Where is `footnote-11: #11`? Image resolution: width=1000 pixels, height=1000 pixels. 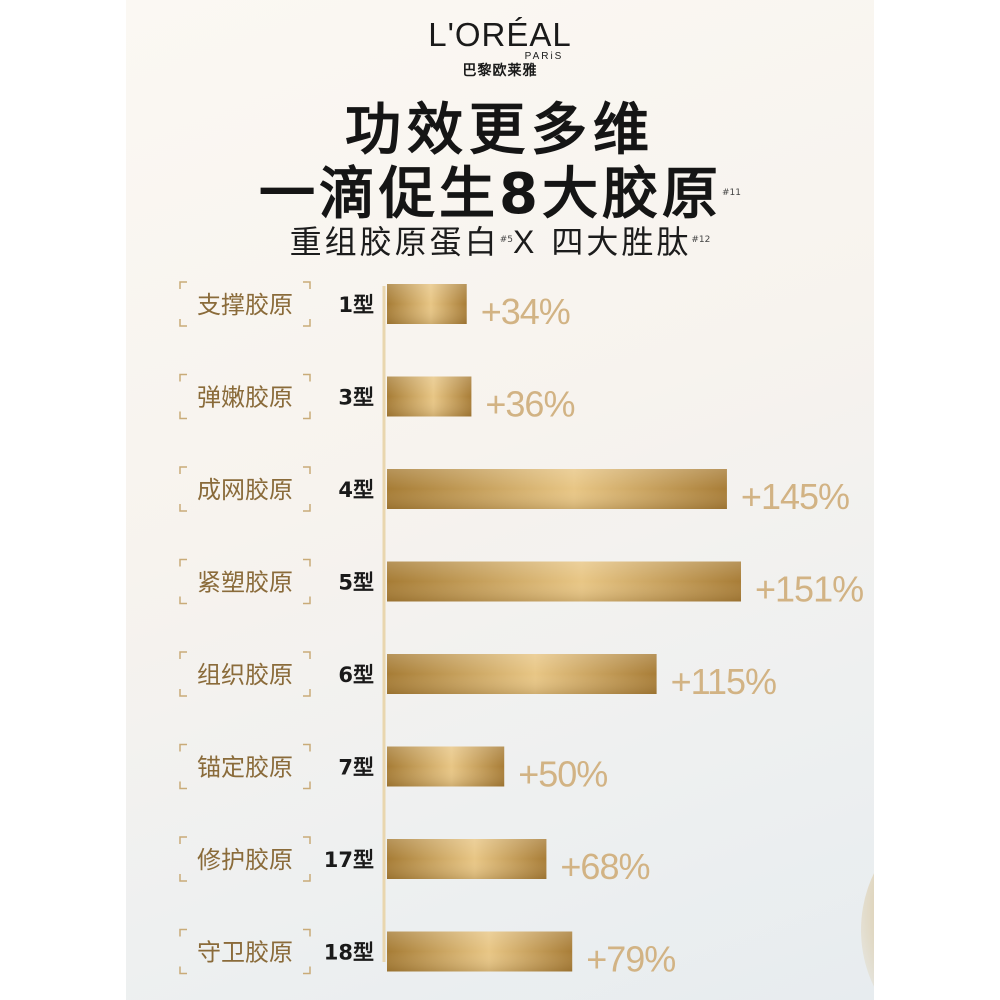
footnote-11: #11 is located at coordinates (731, 193).